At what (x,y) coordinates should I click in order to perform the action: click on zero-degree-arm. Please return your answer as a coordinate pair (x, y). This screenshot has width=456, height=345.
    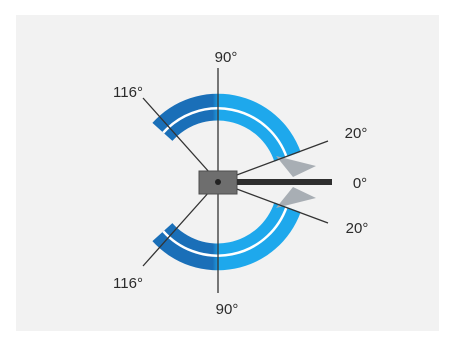
    Looking at the image, I should click on (284, 182).